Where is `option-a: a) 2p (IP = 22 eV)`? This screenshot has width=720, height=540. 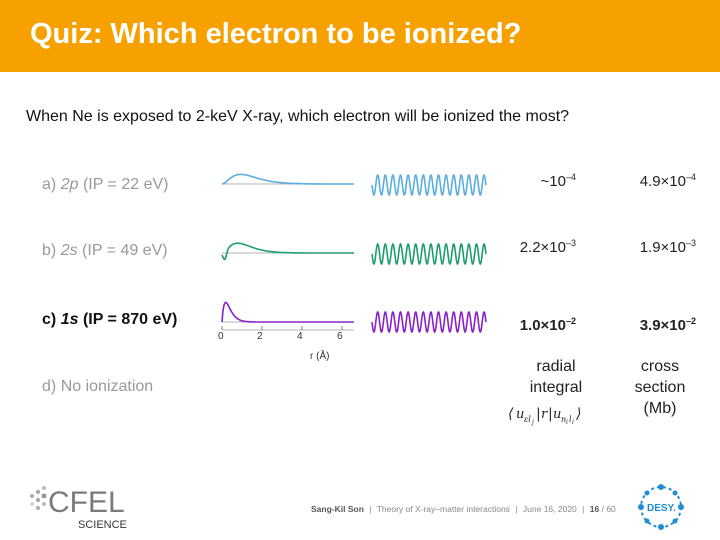
option-a: a) 2p (IP = 22 eV) is located at coordinates (105, 185).